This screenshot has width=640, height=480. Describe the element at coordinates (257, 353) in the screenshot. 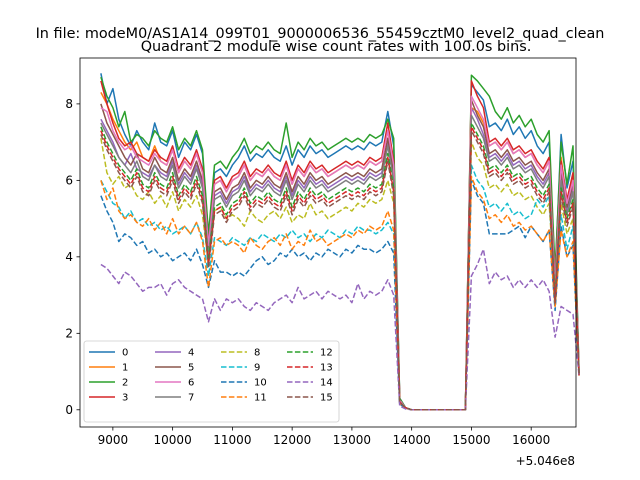

I see `legend-label-8: 8` at that location.